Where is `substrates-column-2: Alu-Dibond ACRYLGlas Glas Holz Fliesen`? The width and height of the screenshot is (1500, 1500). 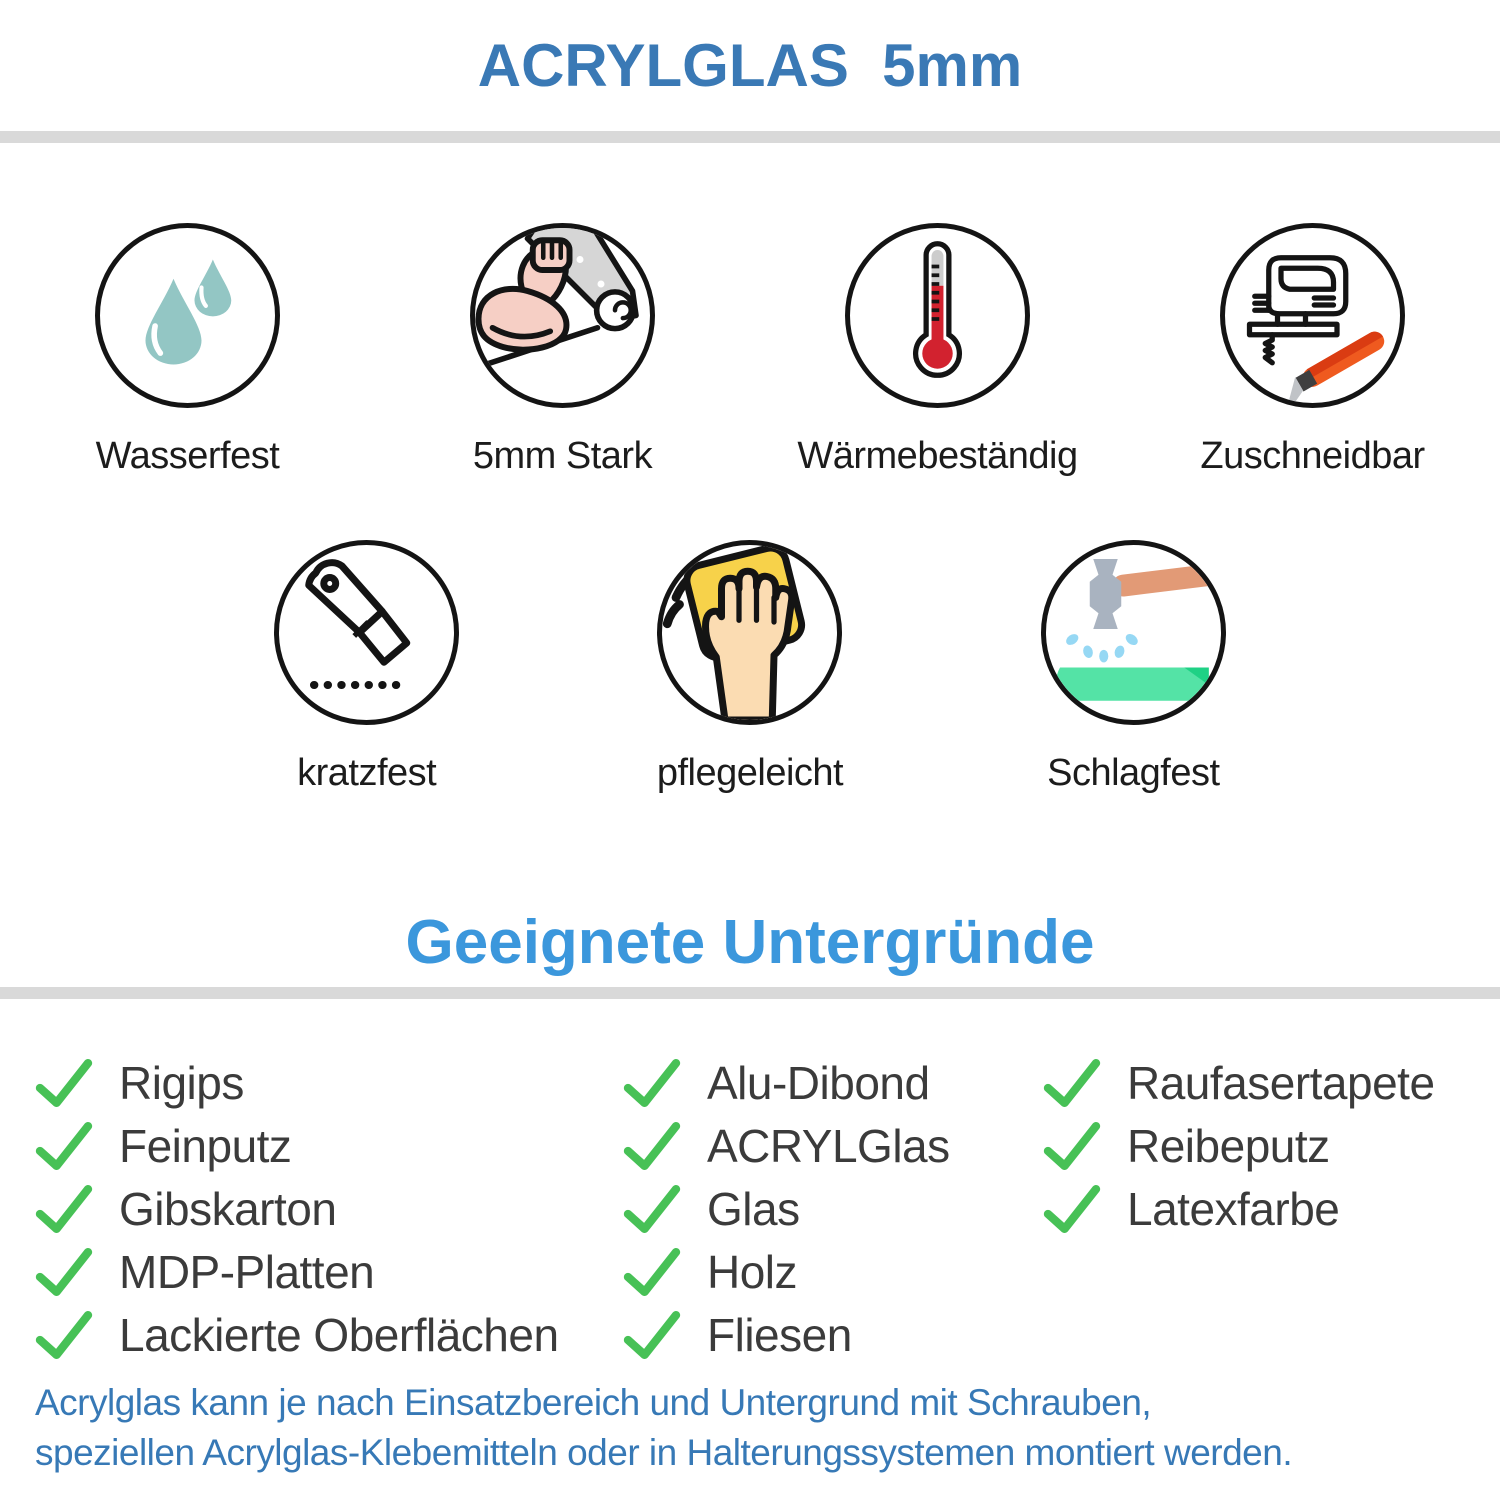
substrates-column-2: Alu-Dibond ACRYLGlas Glas Holz Fliesen is located at coordinates (833, 1208).